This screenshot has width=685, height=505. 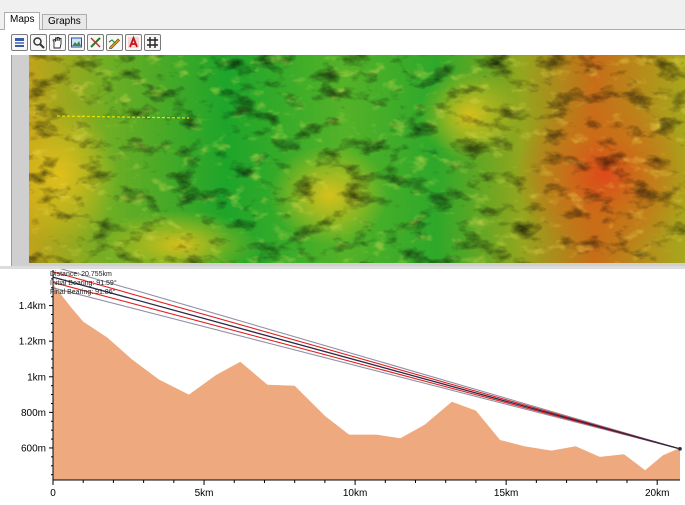 I want to click on full-extent-button, so click(x=76, y=42).